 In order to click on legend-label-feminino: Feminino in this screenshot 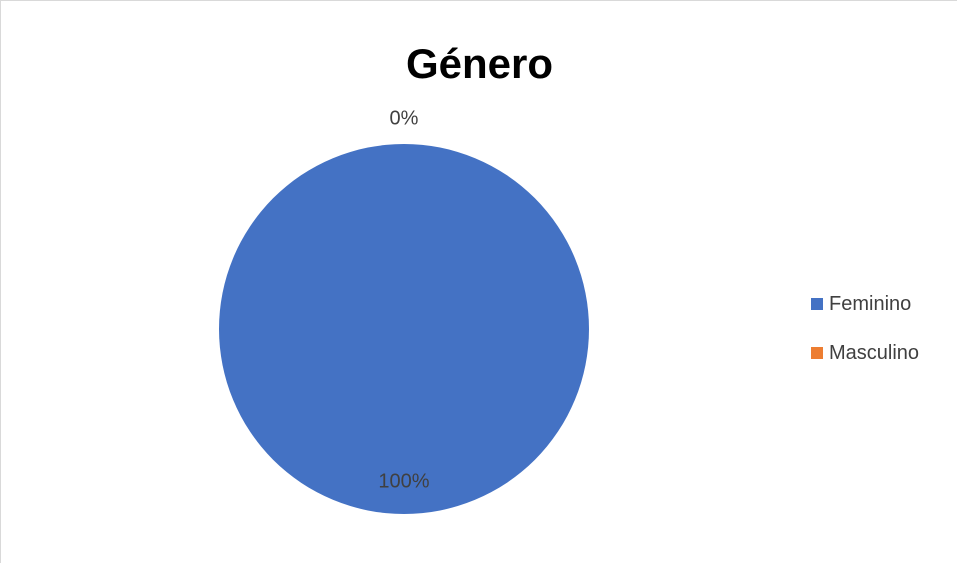, I will do `click(870, 304)`.